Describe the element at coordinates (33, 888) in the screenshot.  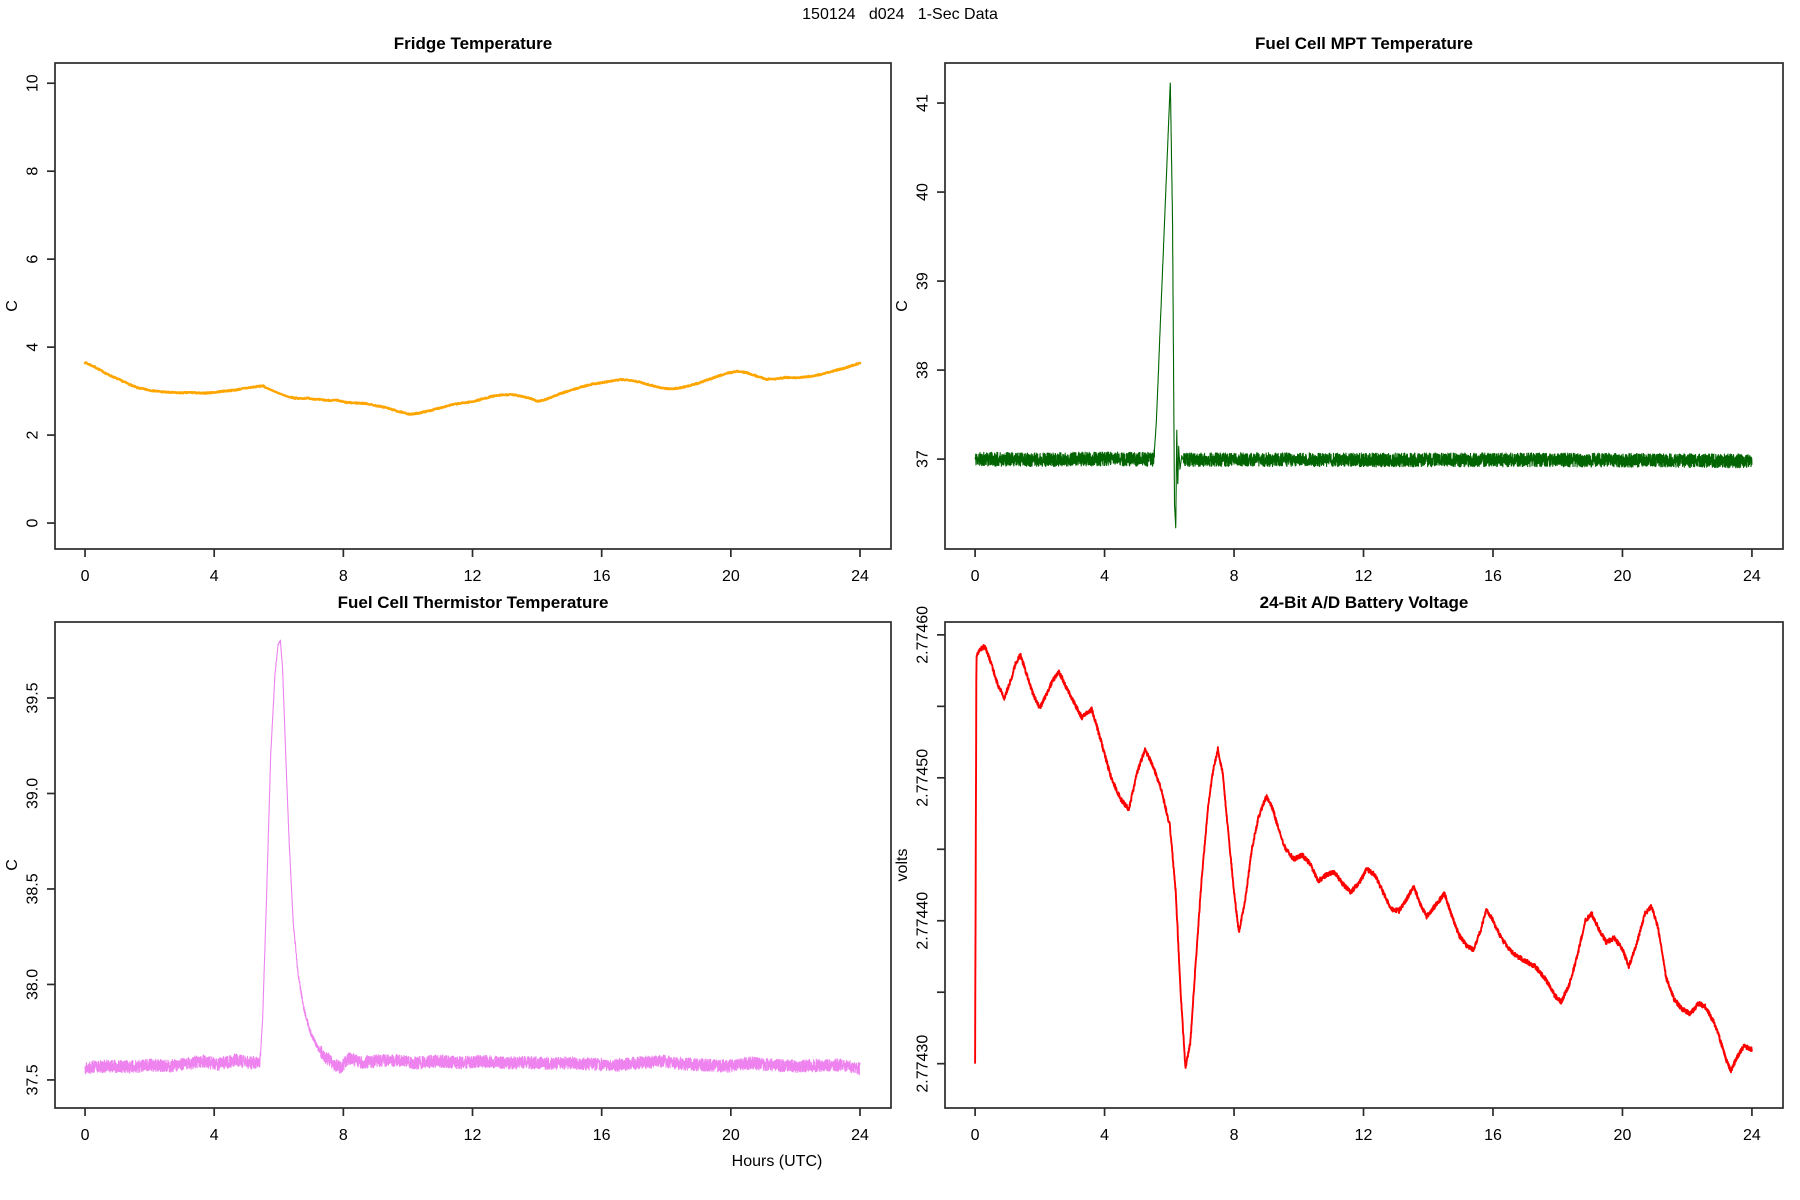
I see `y-tick-label: 38.5` at that location.